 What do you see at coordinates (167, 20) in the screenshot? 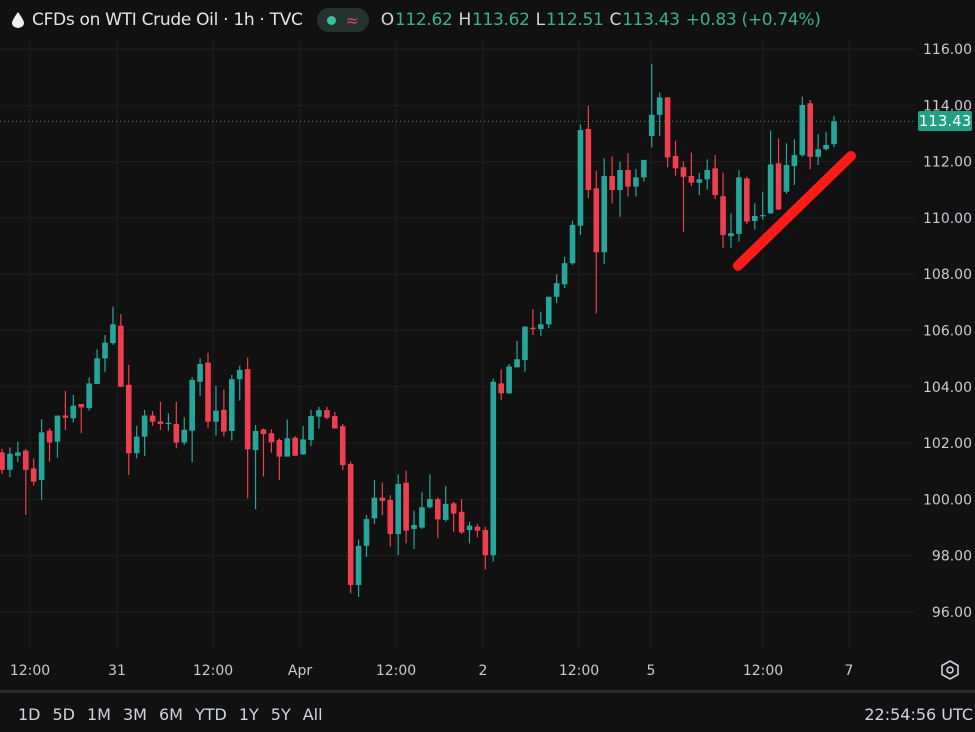
I see `symbol-title: CFDs on WTI Crude Oil · 1h · TVC` at bounding box center [167, 20].